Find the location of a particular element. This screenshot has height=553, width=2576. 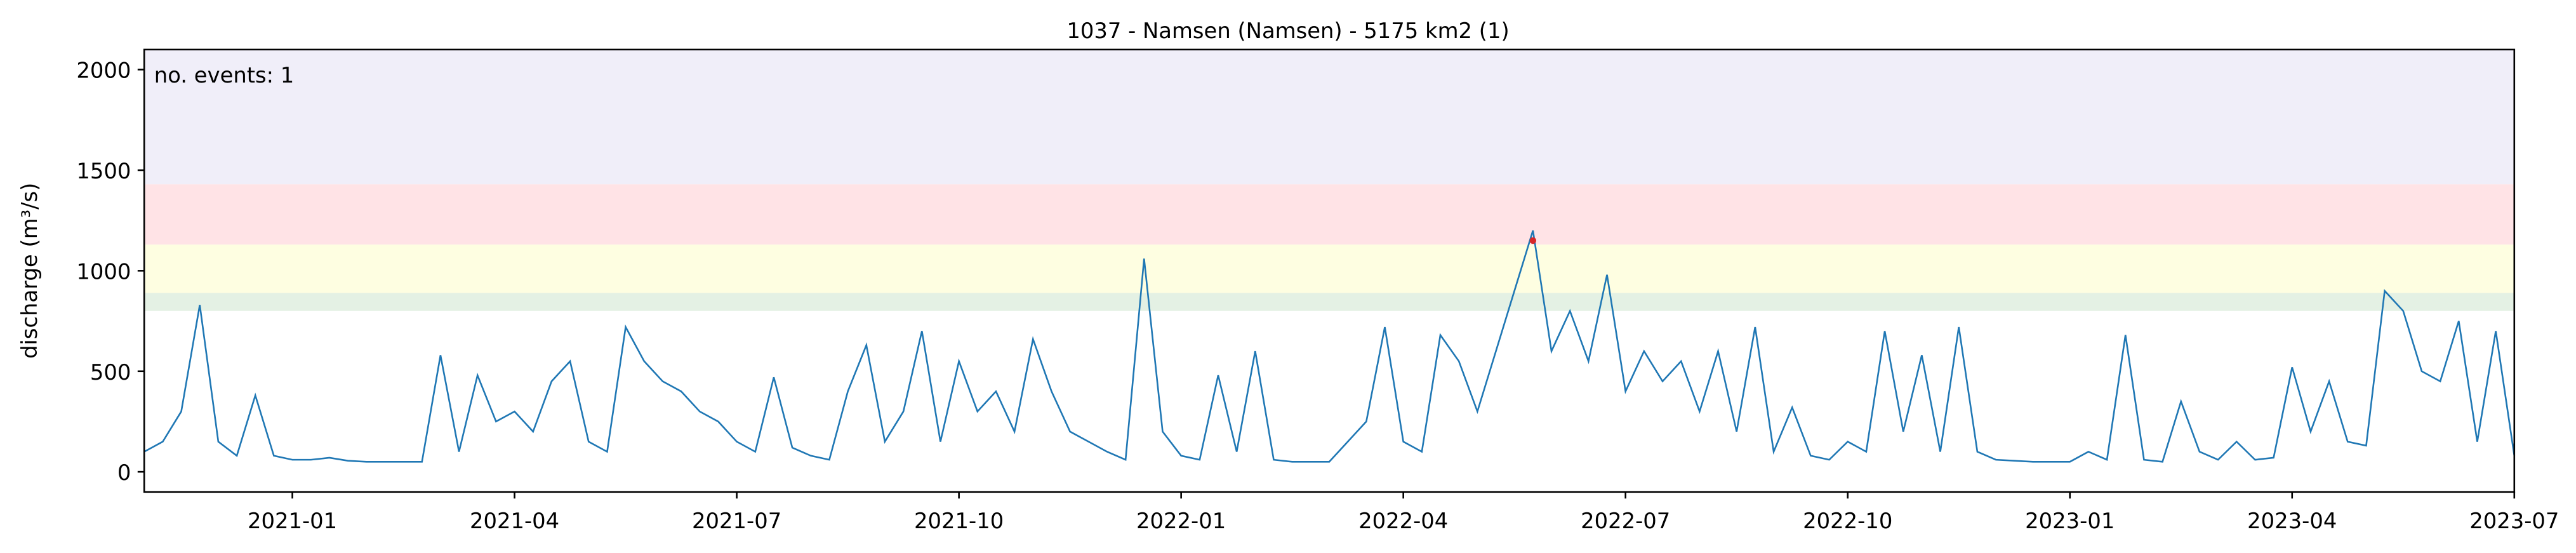

x-tick-label: 2021-07 is located at coordinates (736, 521).